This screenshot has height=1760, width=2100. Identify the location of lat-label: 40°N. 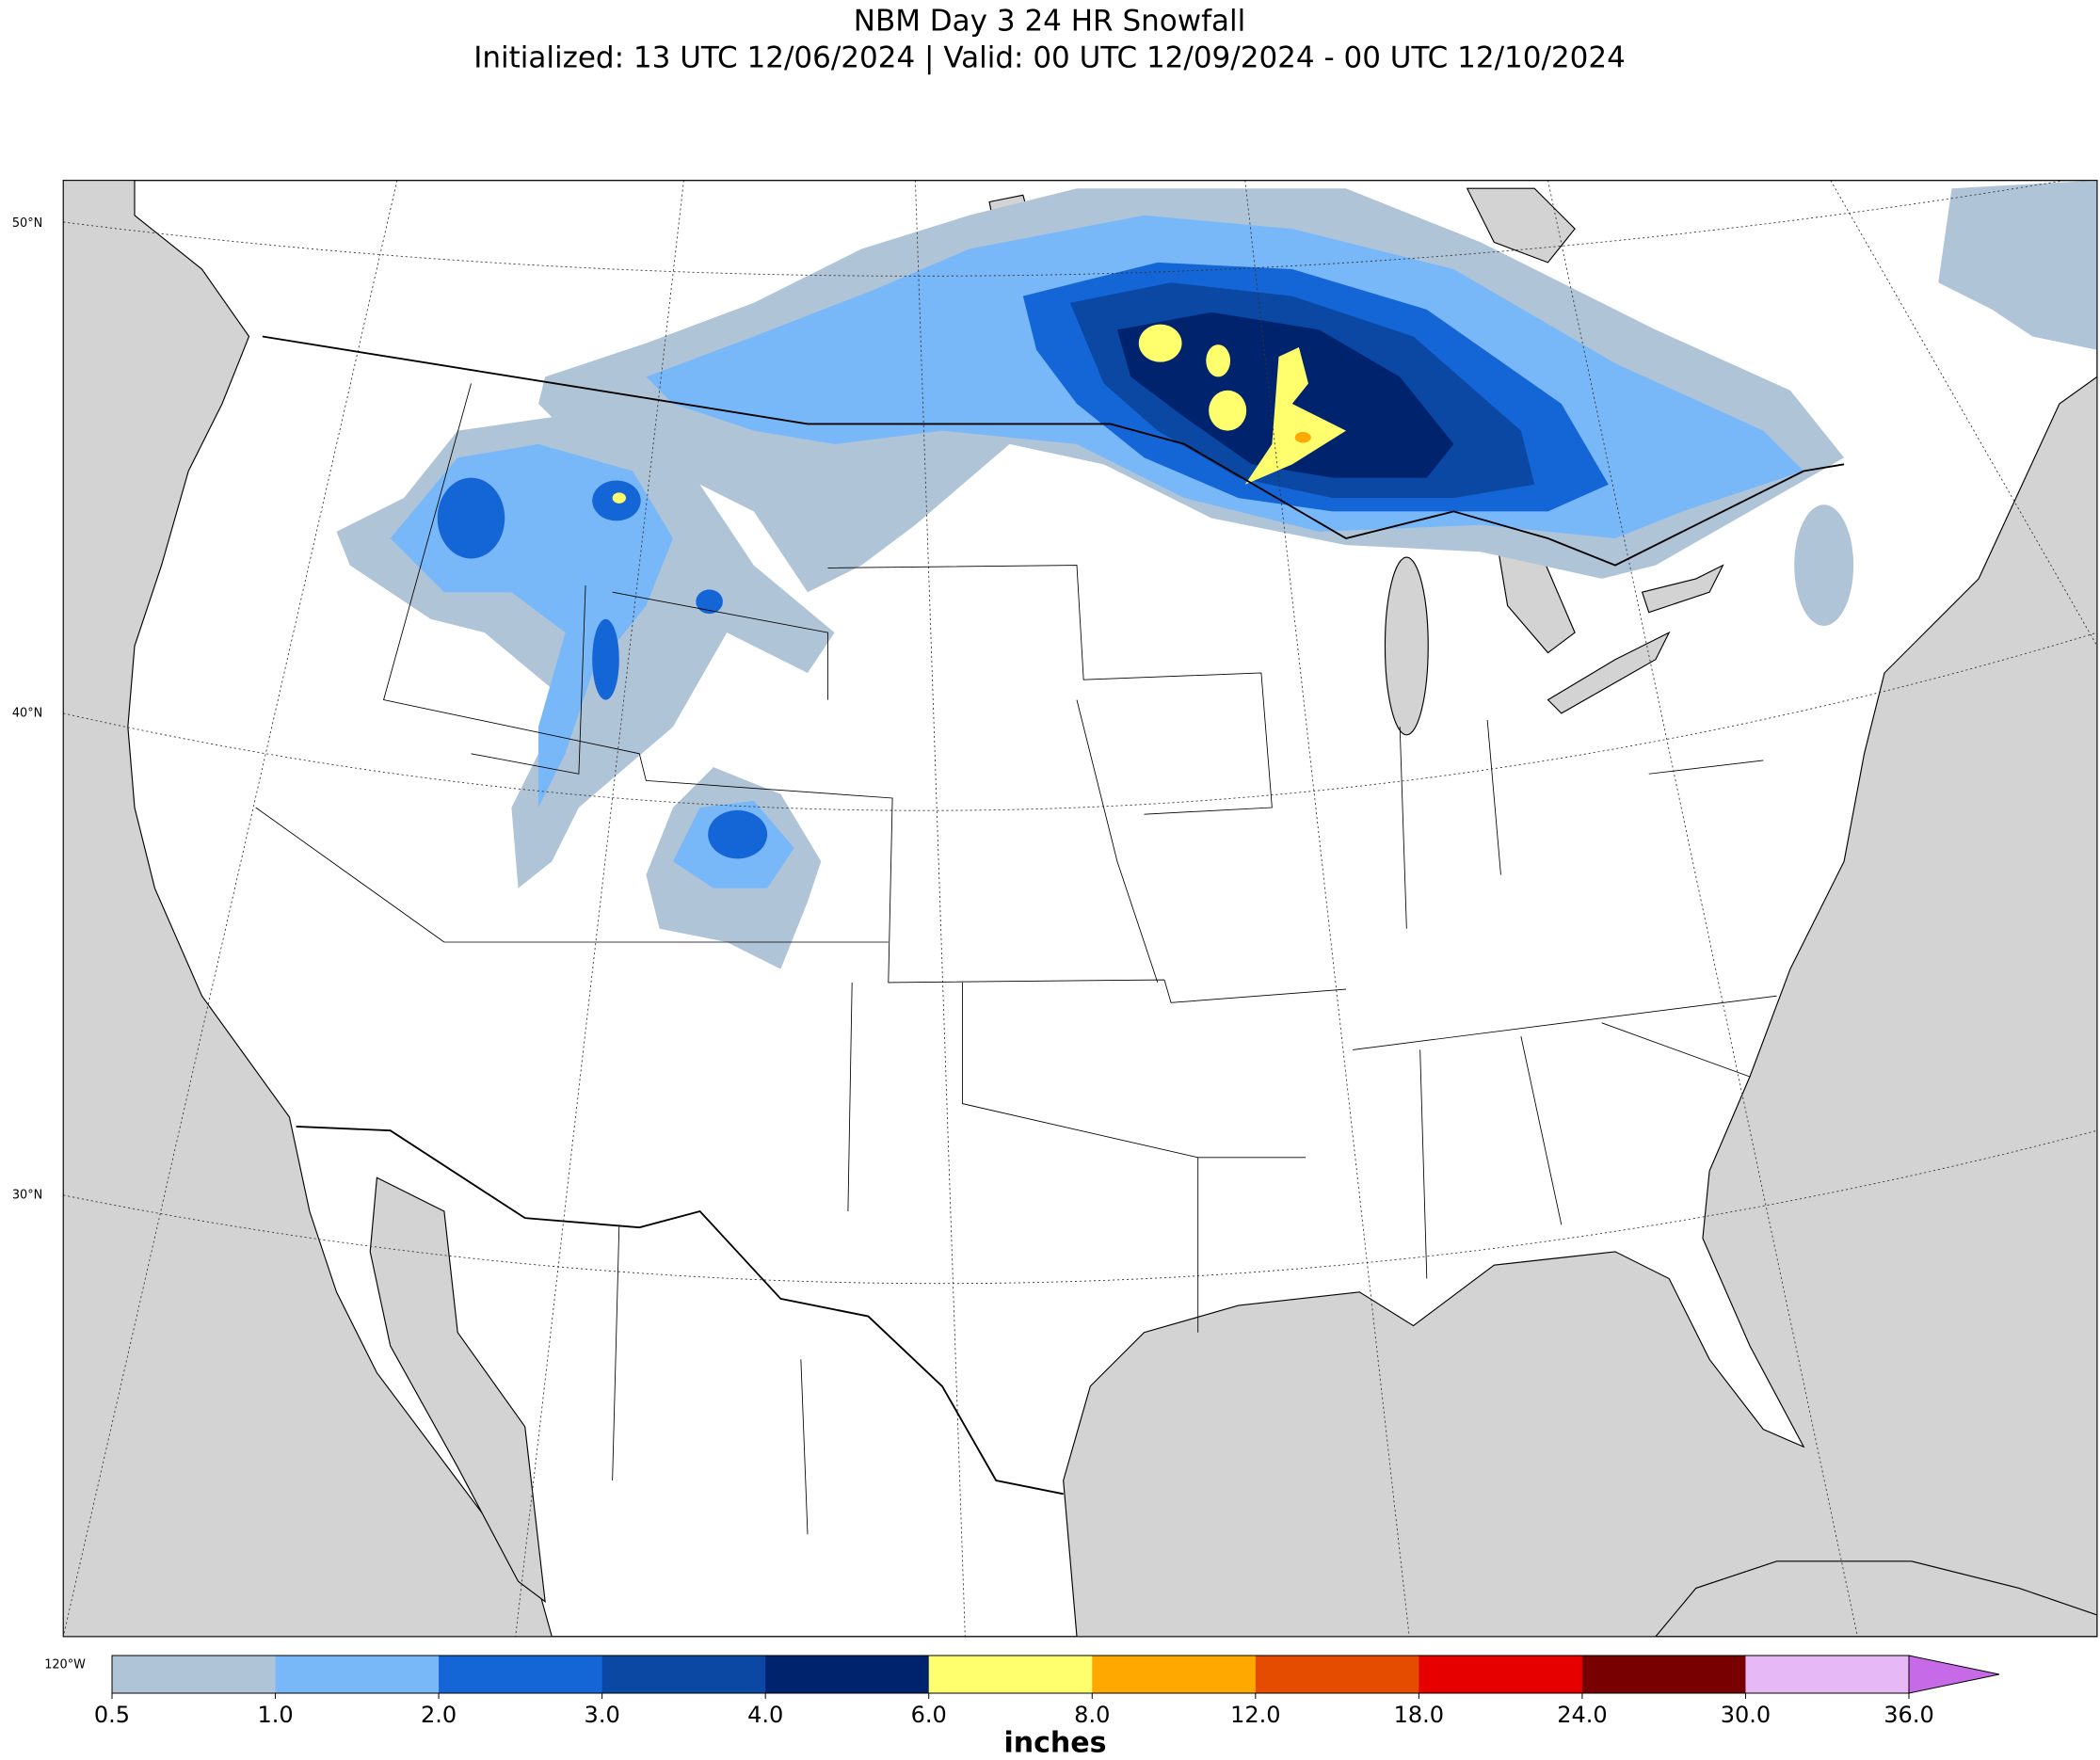
(27, 713).